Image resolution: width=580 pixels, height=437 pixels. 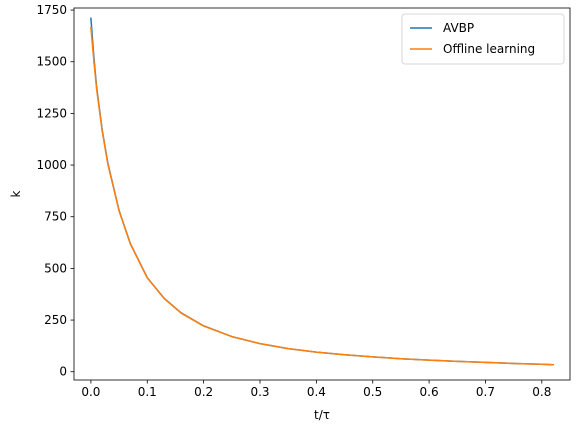 What do you see at coordinates (316, 392) in the screenshot?
I see `x-tick-label: 0.4` at bounding box center [316, 392].